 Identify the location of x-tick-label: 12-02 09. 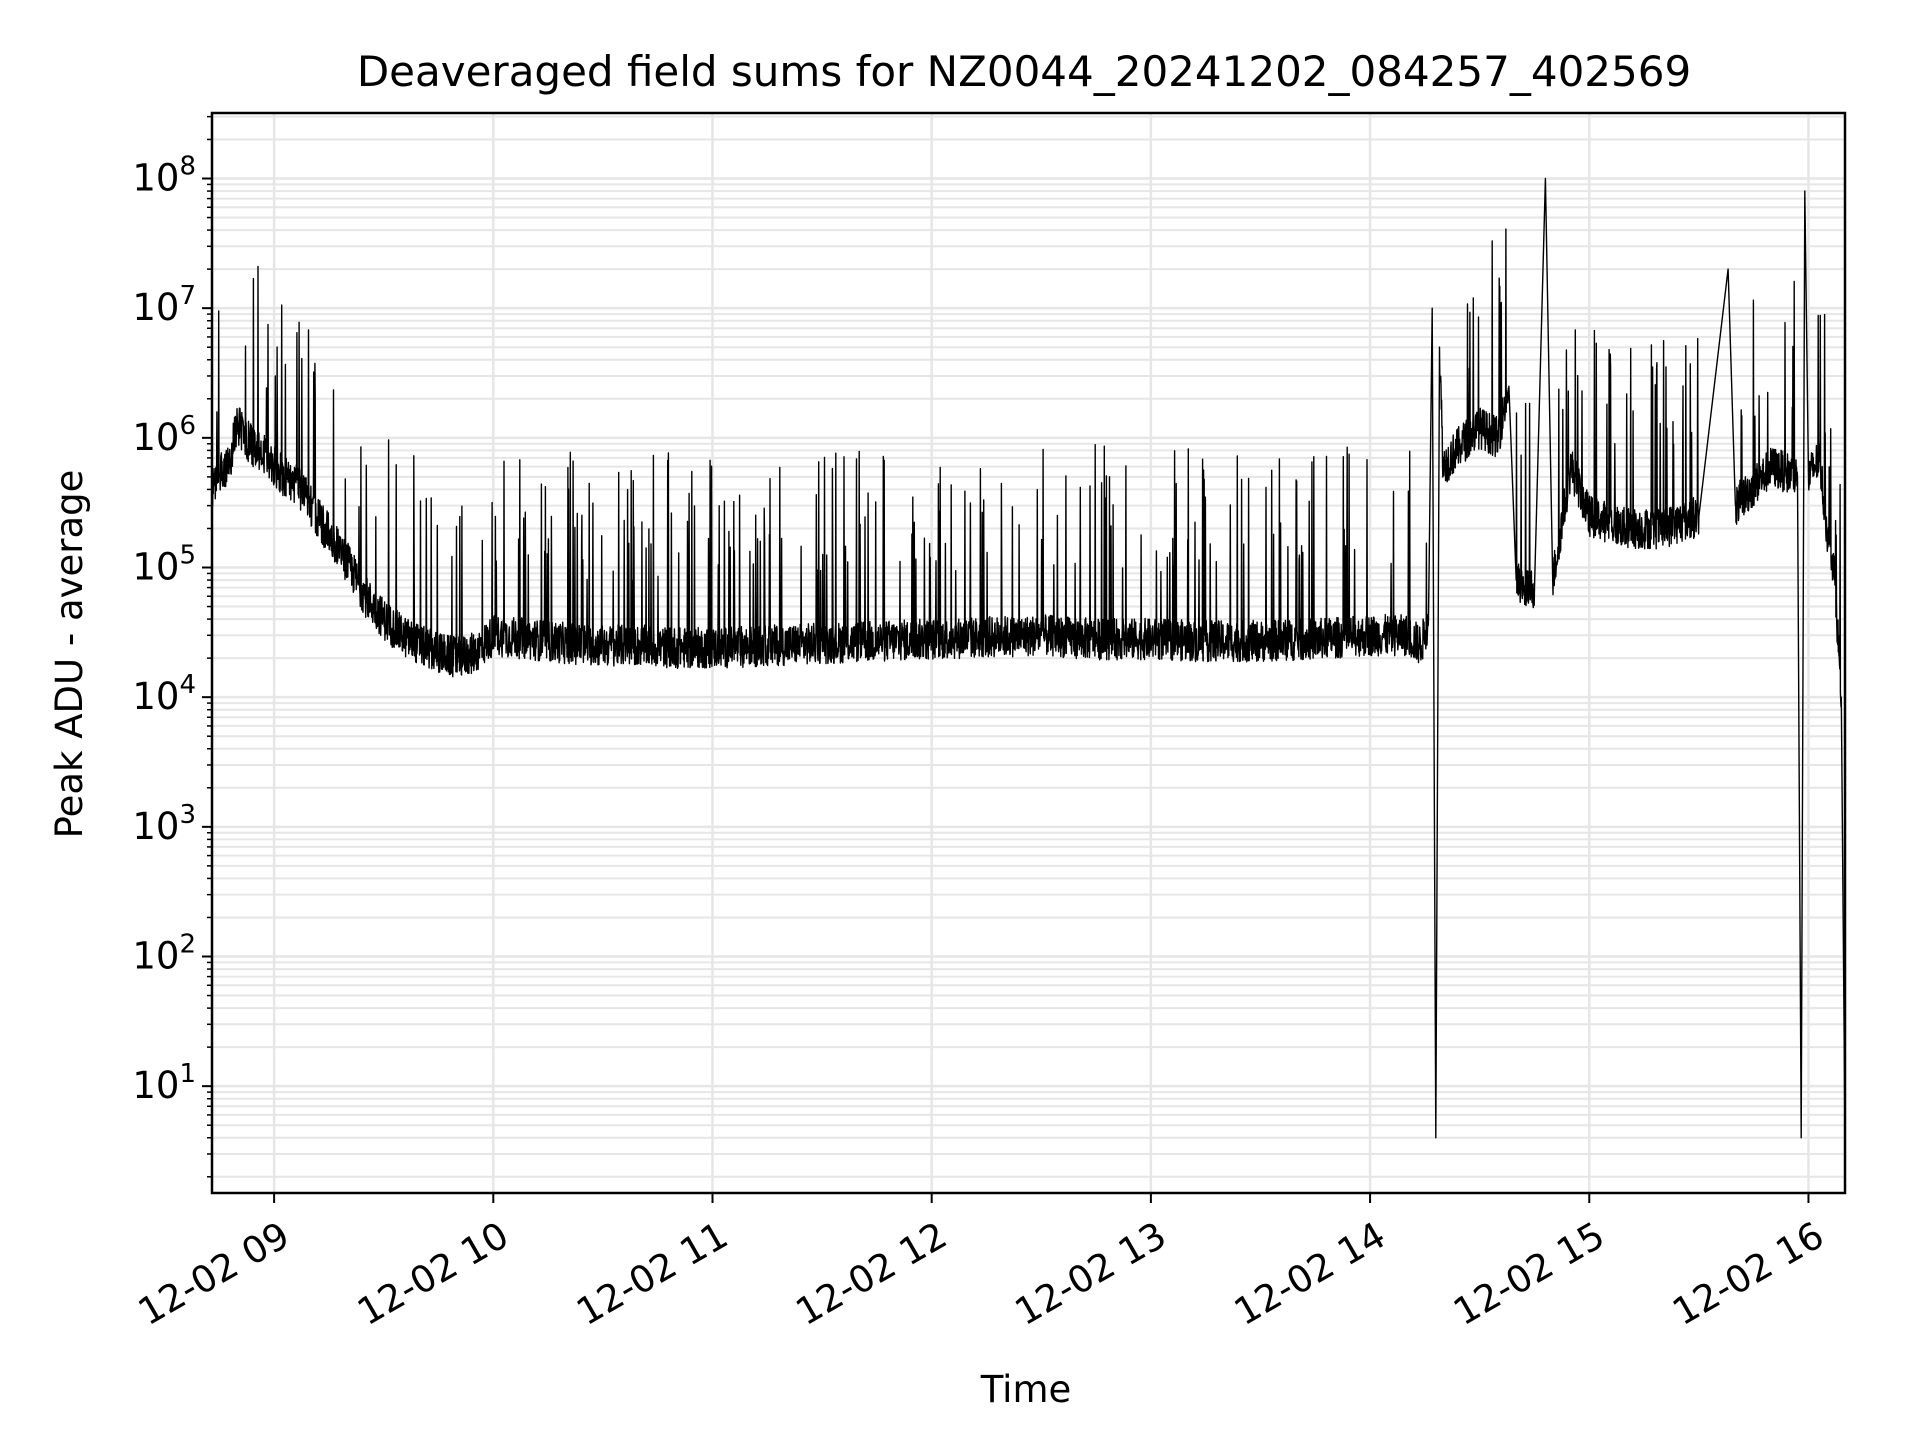
(214, 1274).